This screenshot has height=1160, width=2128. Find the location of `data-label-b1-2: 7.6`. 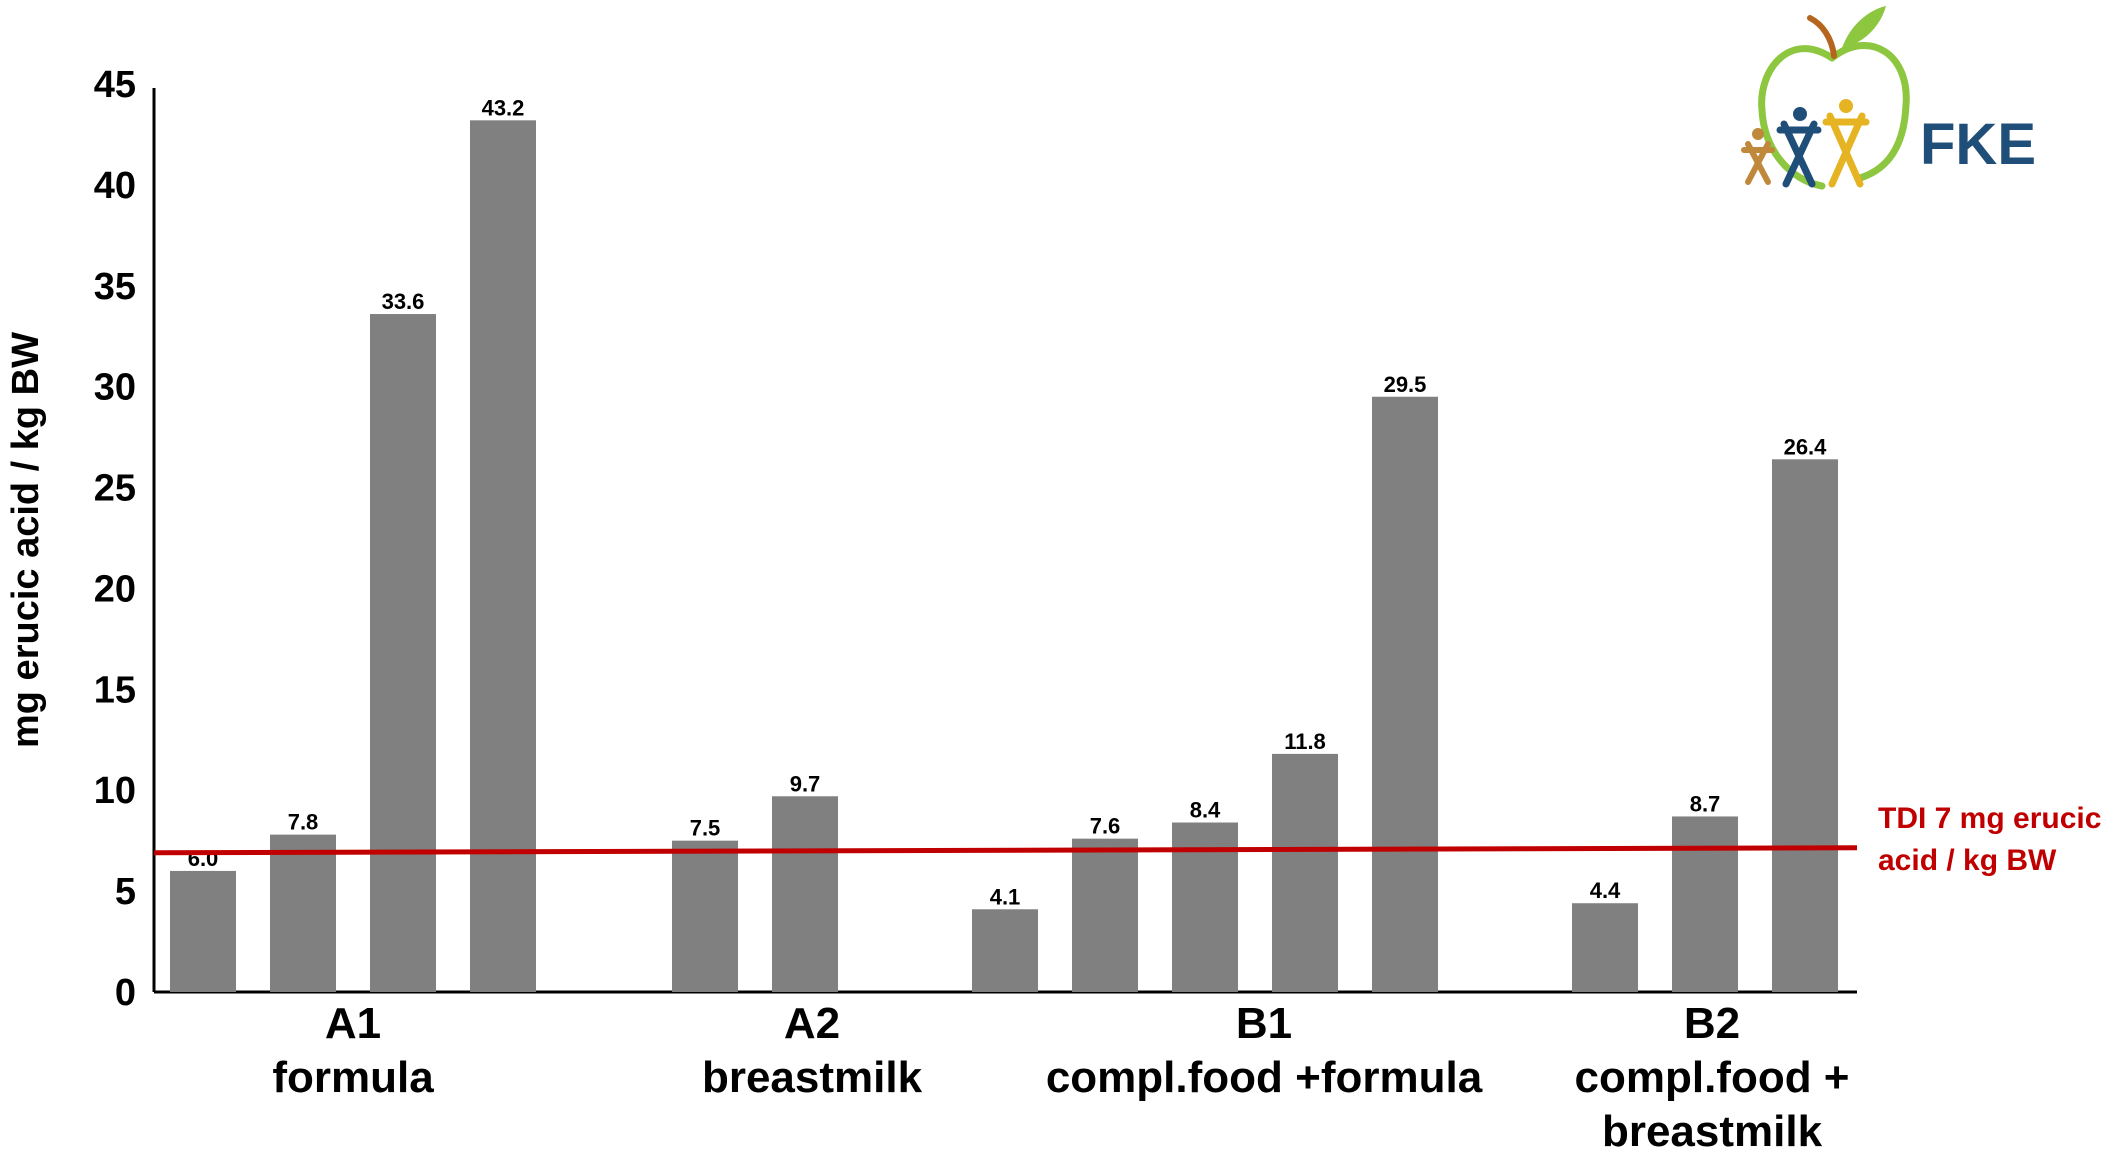

data-label-b1-2: 7.6 is located at coordinates (1105, 826).